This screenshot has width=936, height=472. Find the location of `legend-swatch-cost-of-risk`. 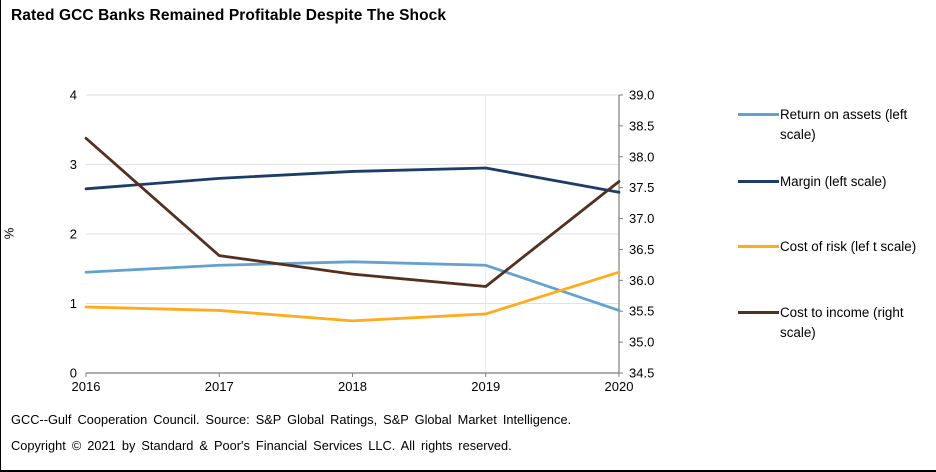

legend-swatch-cost-of-risk is located at coordinates (758, 246).